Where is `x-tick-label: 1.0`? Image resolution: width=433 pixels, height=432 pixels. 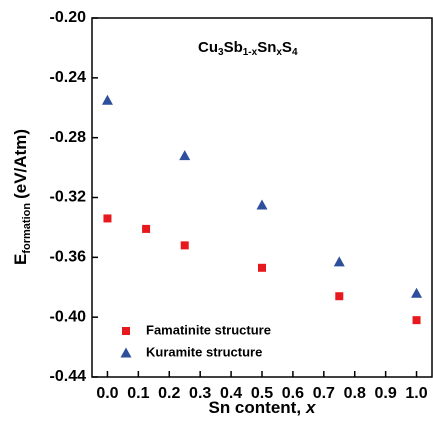
x-tick-label: 1.0 is located at coordinates (416, 393).